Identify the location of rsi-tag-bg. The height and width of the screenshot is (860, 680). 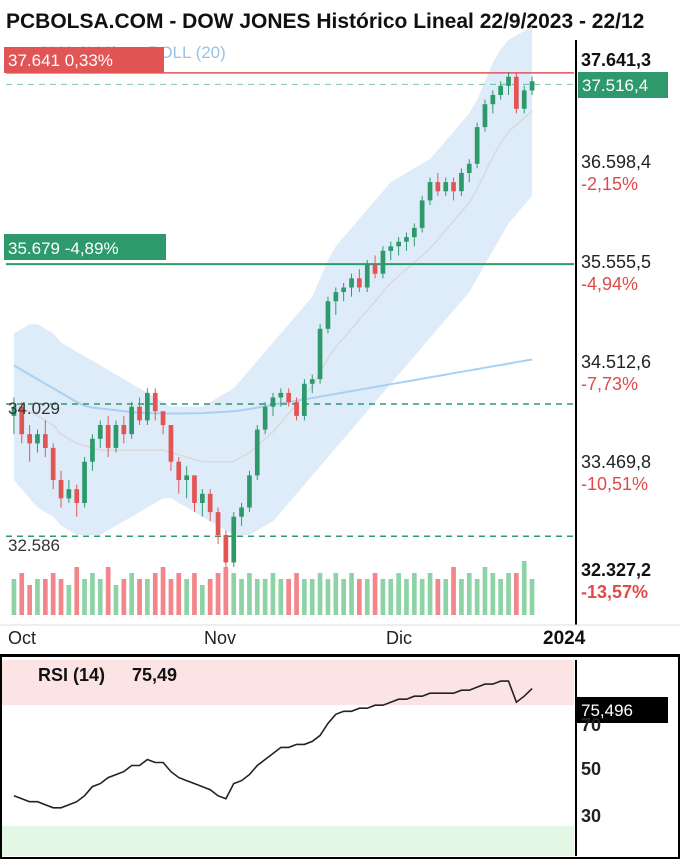
(622, 710).